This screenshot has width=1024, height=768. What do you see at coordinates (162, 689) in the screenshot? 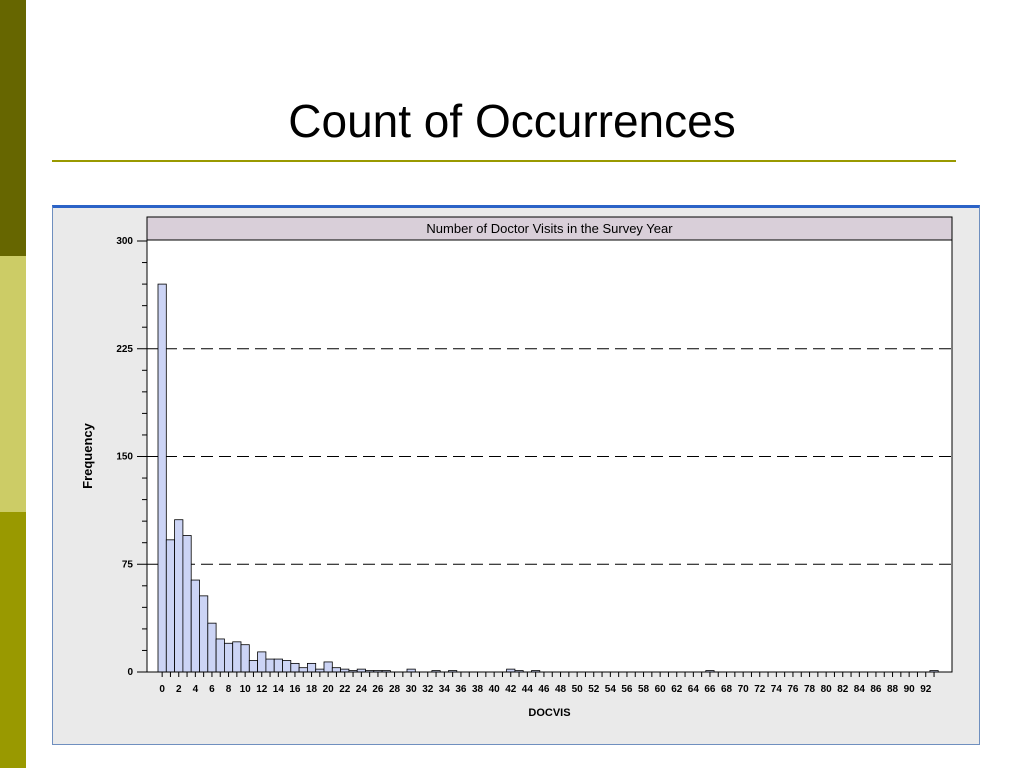
I see `x-tick-label: 0` at bounding box center [162, 689].